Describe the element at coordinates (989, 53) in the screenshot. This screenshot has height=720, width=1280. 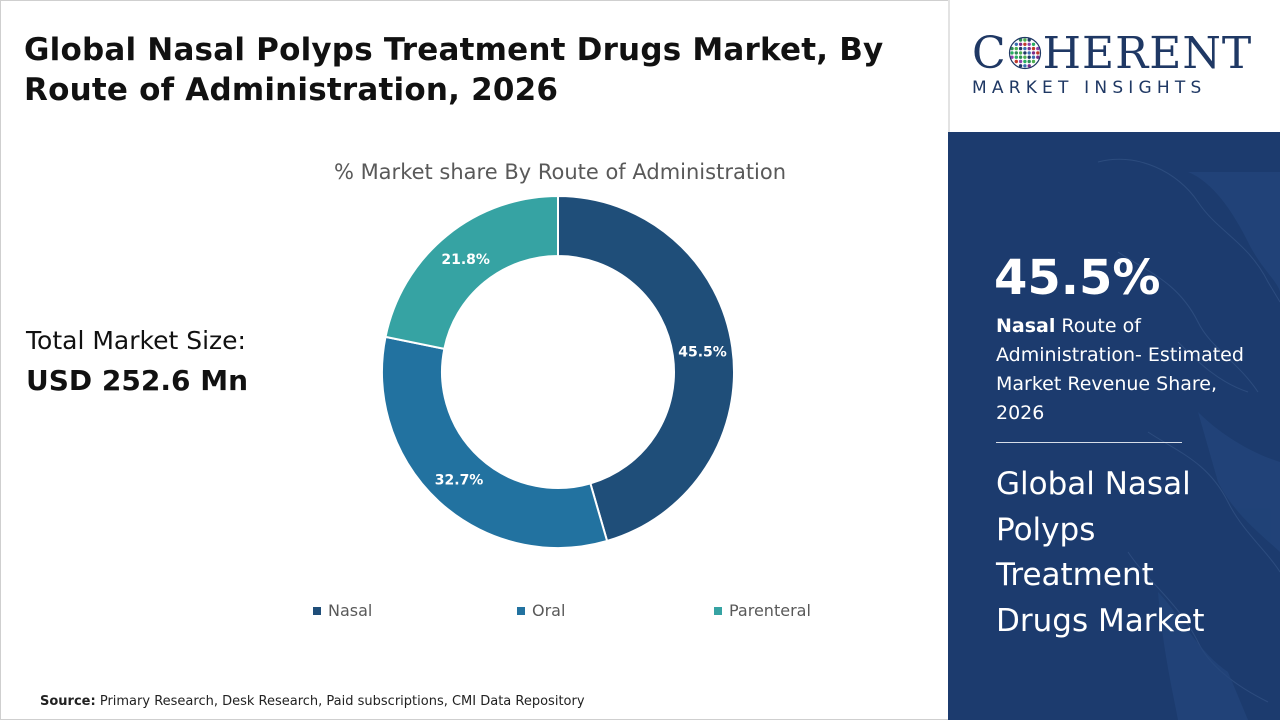
I see `logo-letter-c: C` at that location.